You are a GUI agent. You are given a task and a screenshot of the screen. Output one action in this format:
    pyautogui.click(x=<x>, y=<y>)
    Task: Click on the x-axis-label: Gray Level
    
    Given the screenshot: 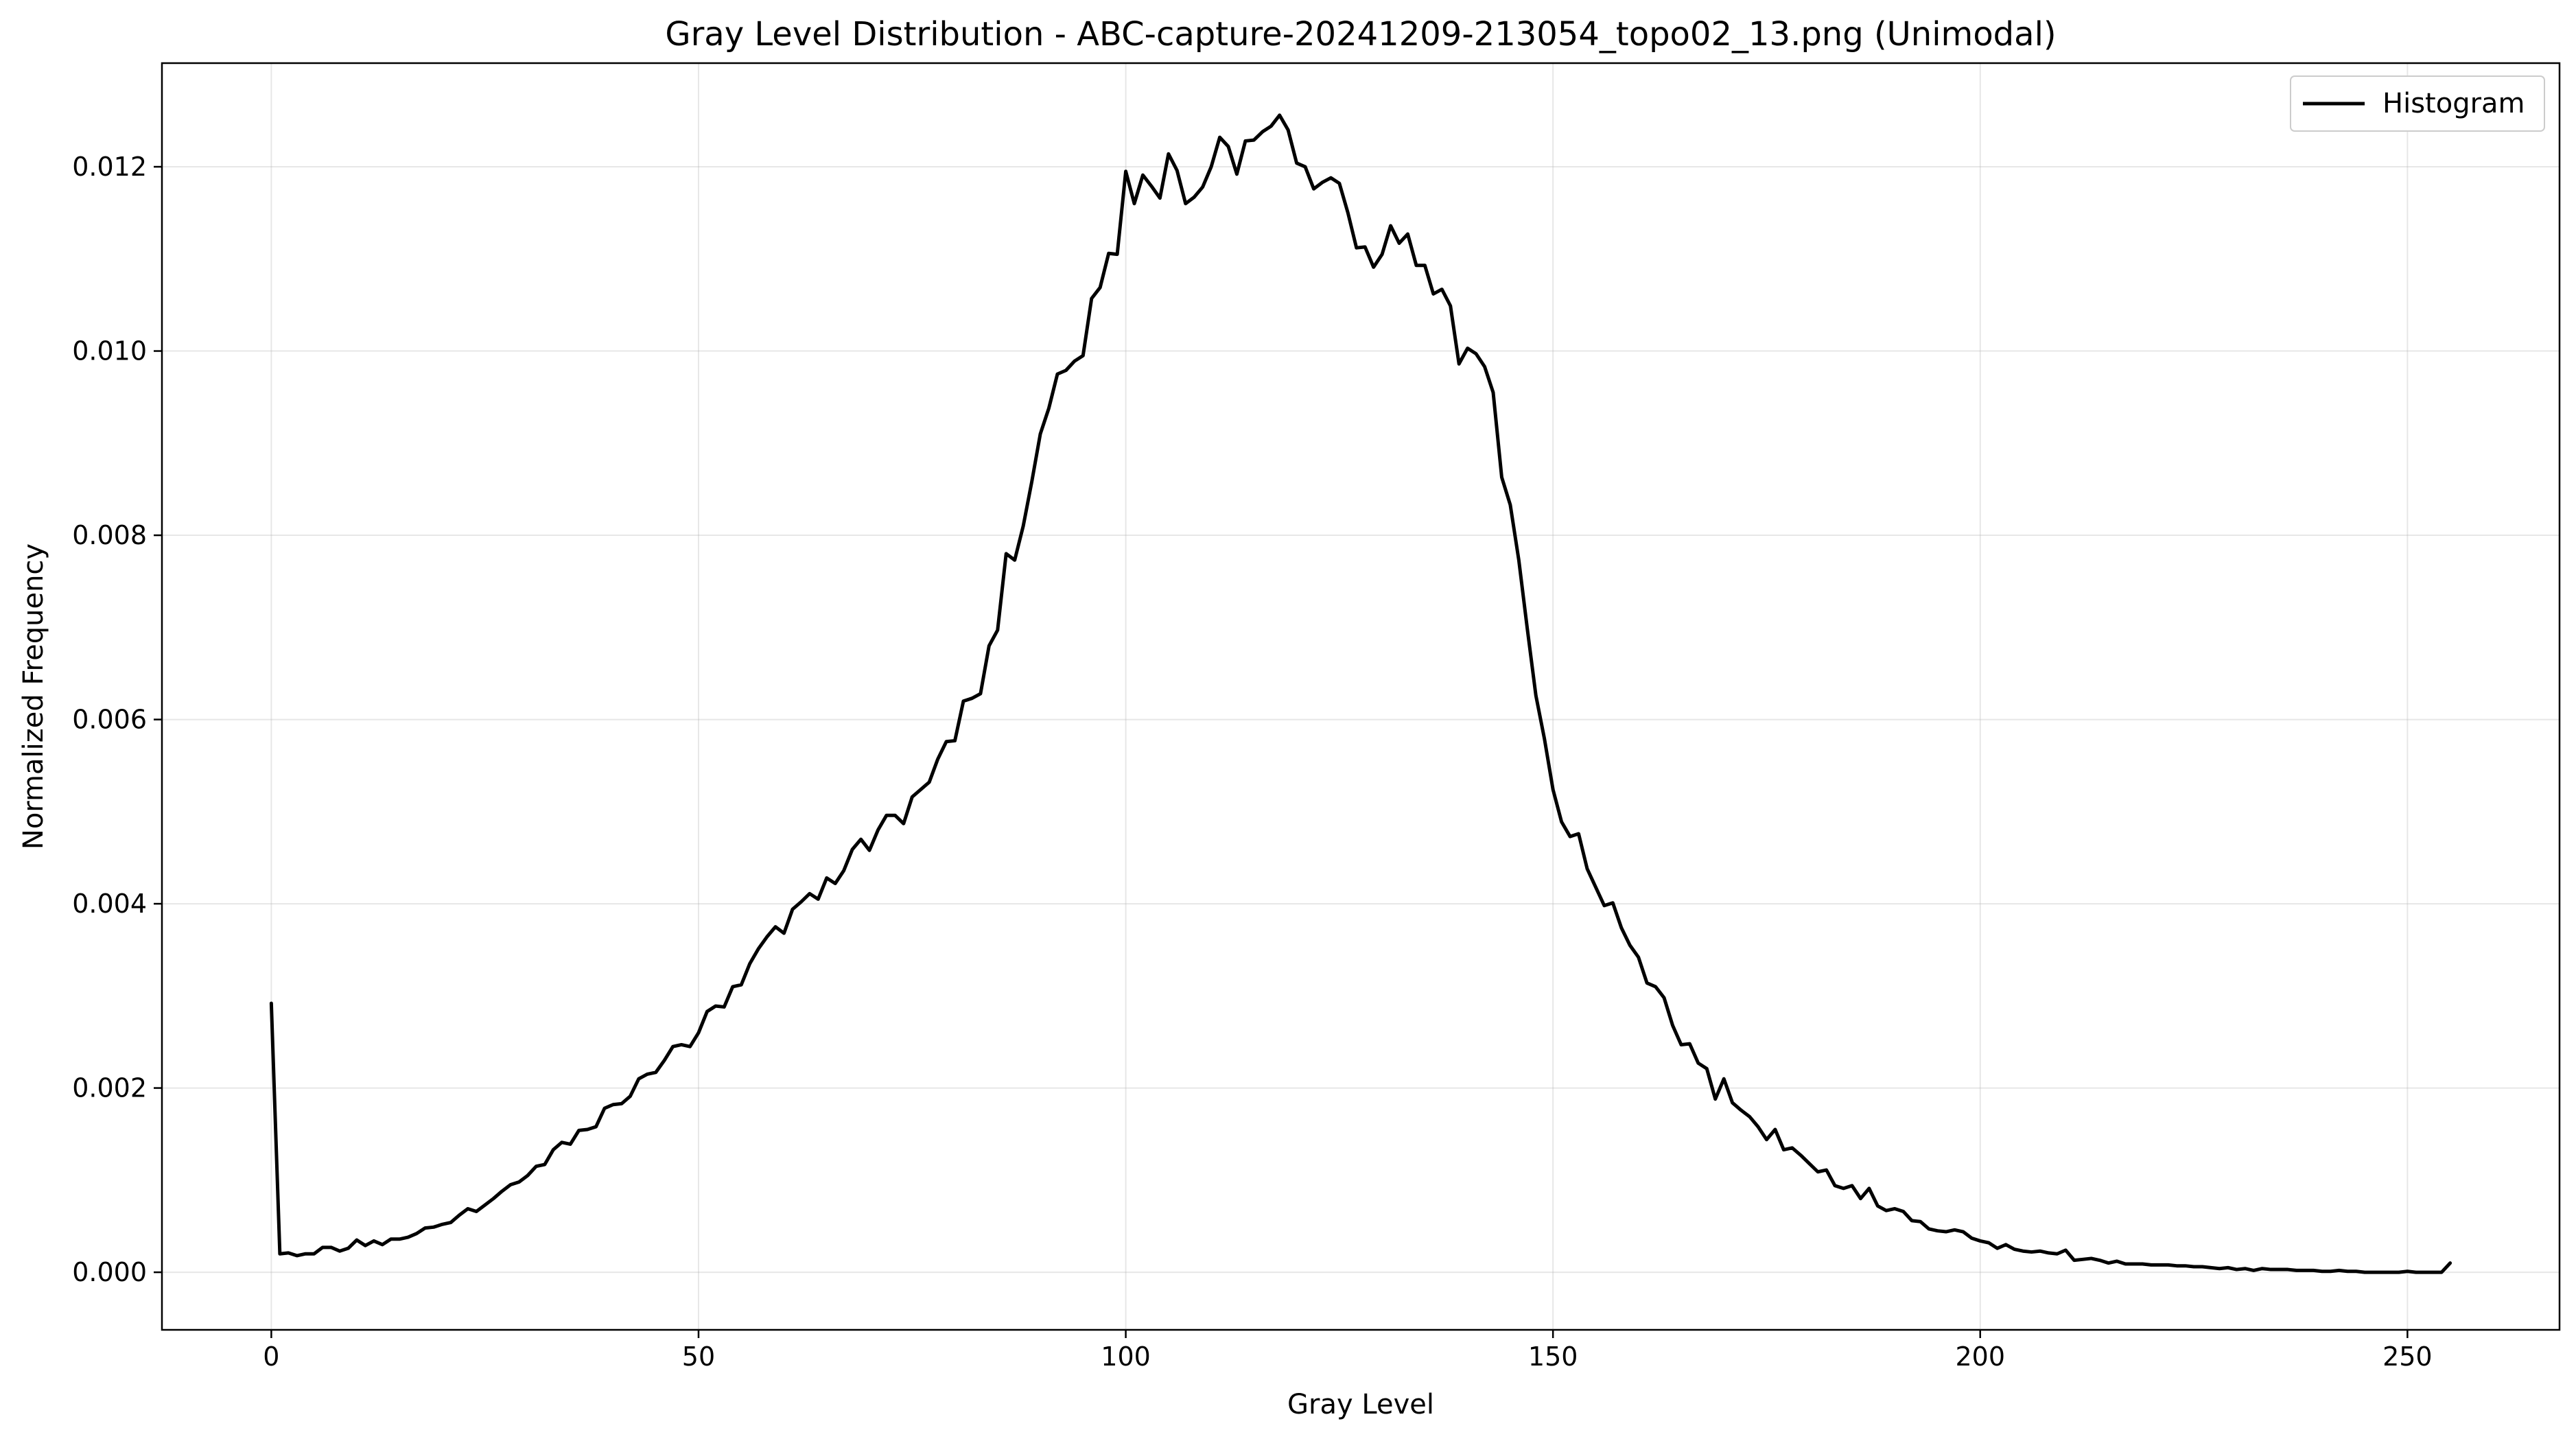 What is the action you would take?
    pyautogui.click(x=1360, y=1405)
    